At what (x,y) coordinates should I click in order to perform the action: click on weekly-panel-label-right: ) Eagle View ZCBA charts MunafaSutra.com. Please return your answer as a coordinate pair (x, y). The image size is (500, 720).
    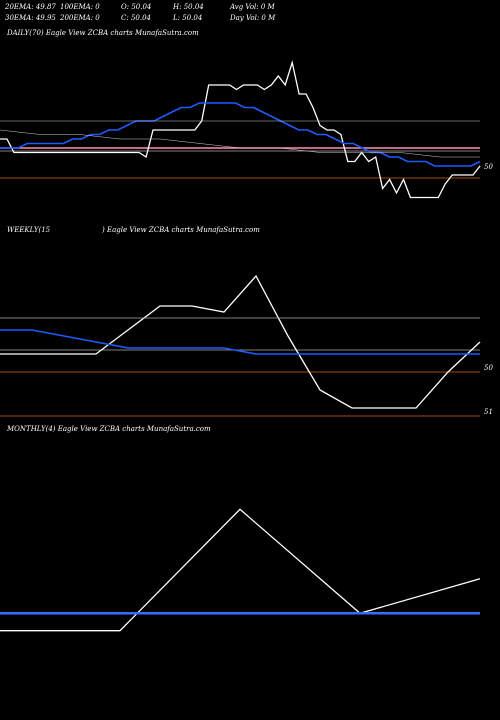
    Looking at the image, I should click on (181, 230).